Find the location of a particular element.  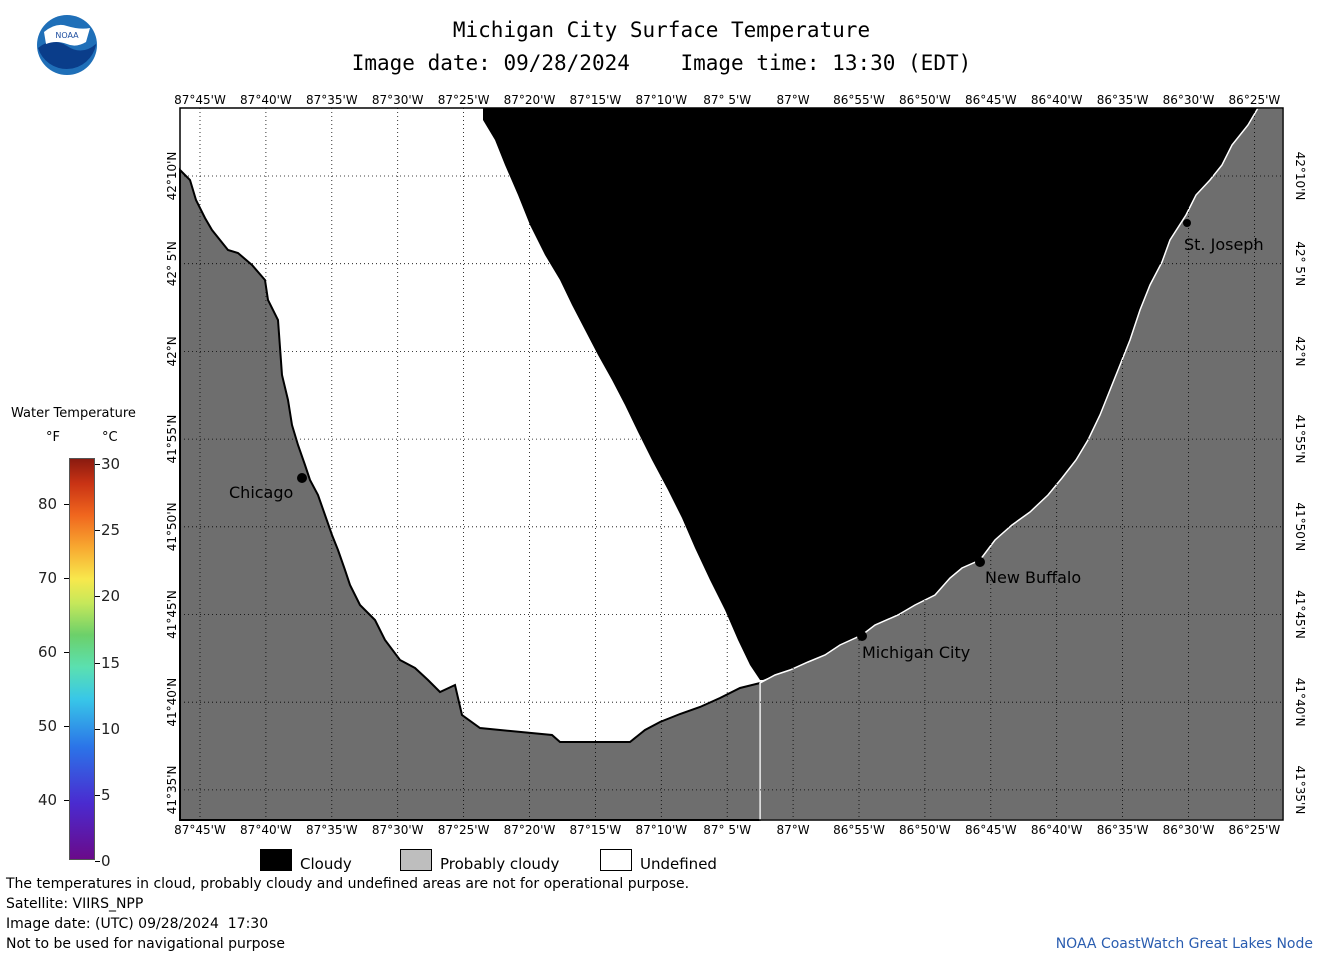

city-label-new-buffalo: New Buffalo is located at coordinates (1033, 577).